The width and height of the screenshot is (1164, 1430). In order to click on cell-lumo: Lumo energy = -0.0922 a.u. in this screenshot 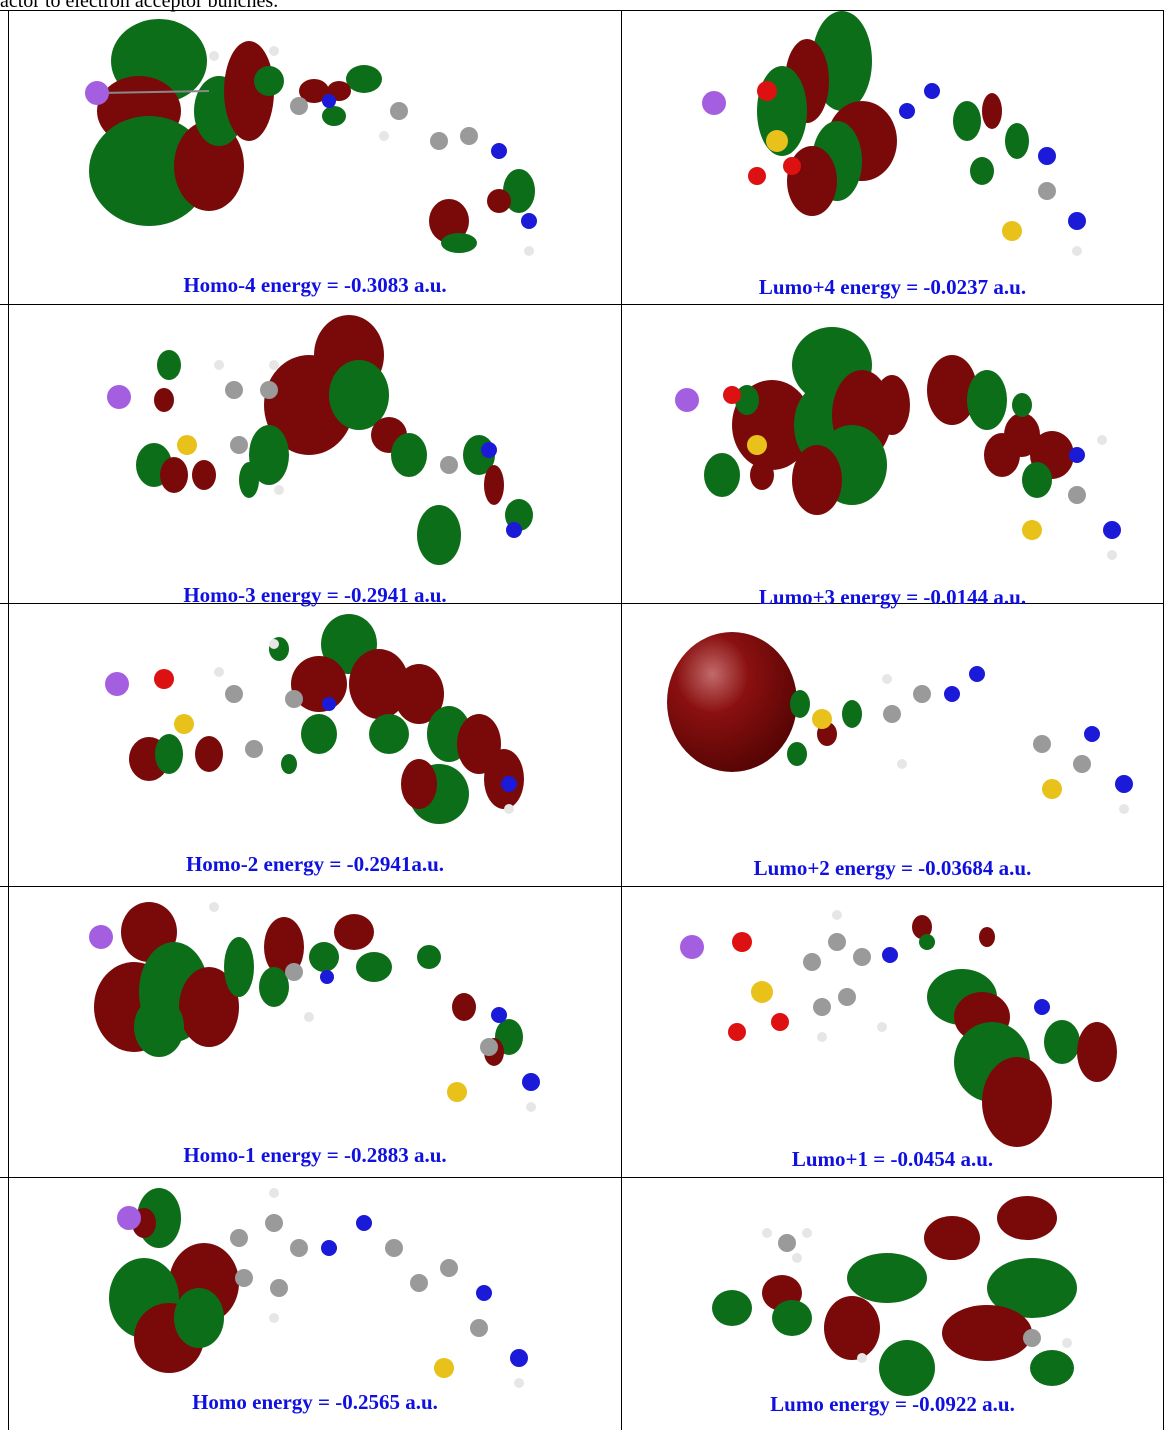, I will do `click(892, 1304)`.